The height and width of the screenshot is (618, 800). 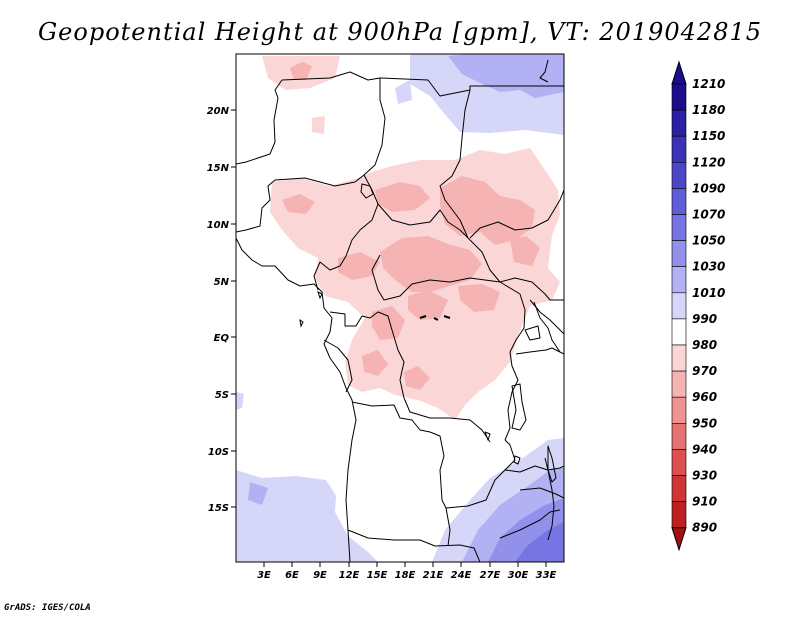 What do you see at coordinates (320, 575) in the screenshot?
I see `lon-label: 9E` at bounding box center [320, 575].